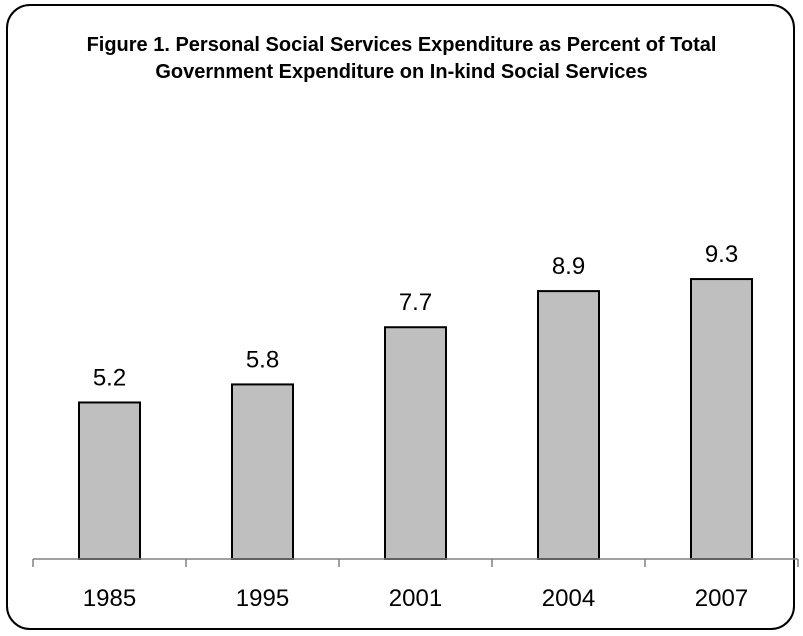 Image resolution: width=803 pixels, height=636 pixels. What do you see at coordinates (109, 377) in the screenshot?
I see `data-label-1985: 5.2` at bounding box center [109, 377].